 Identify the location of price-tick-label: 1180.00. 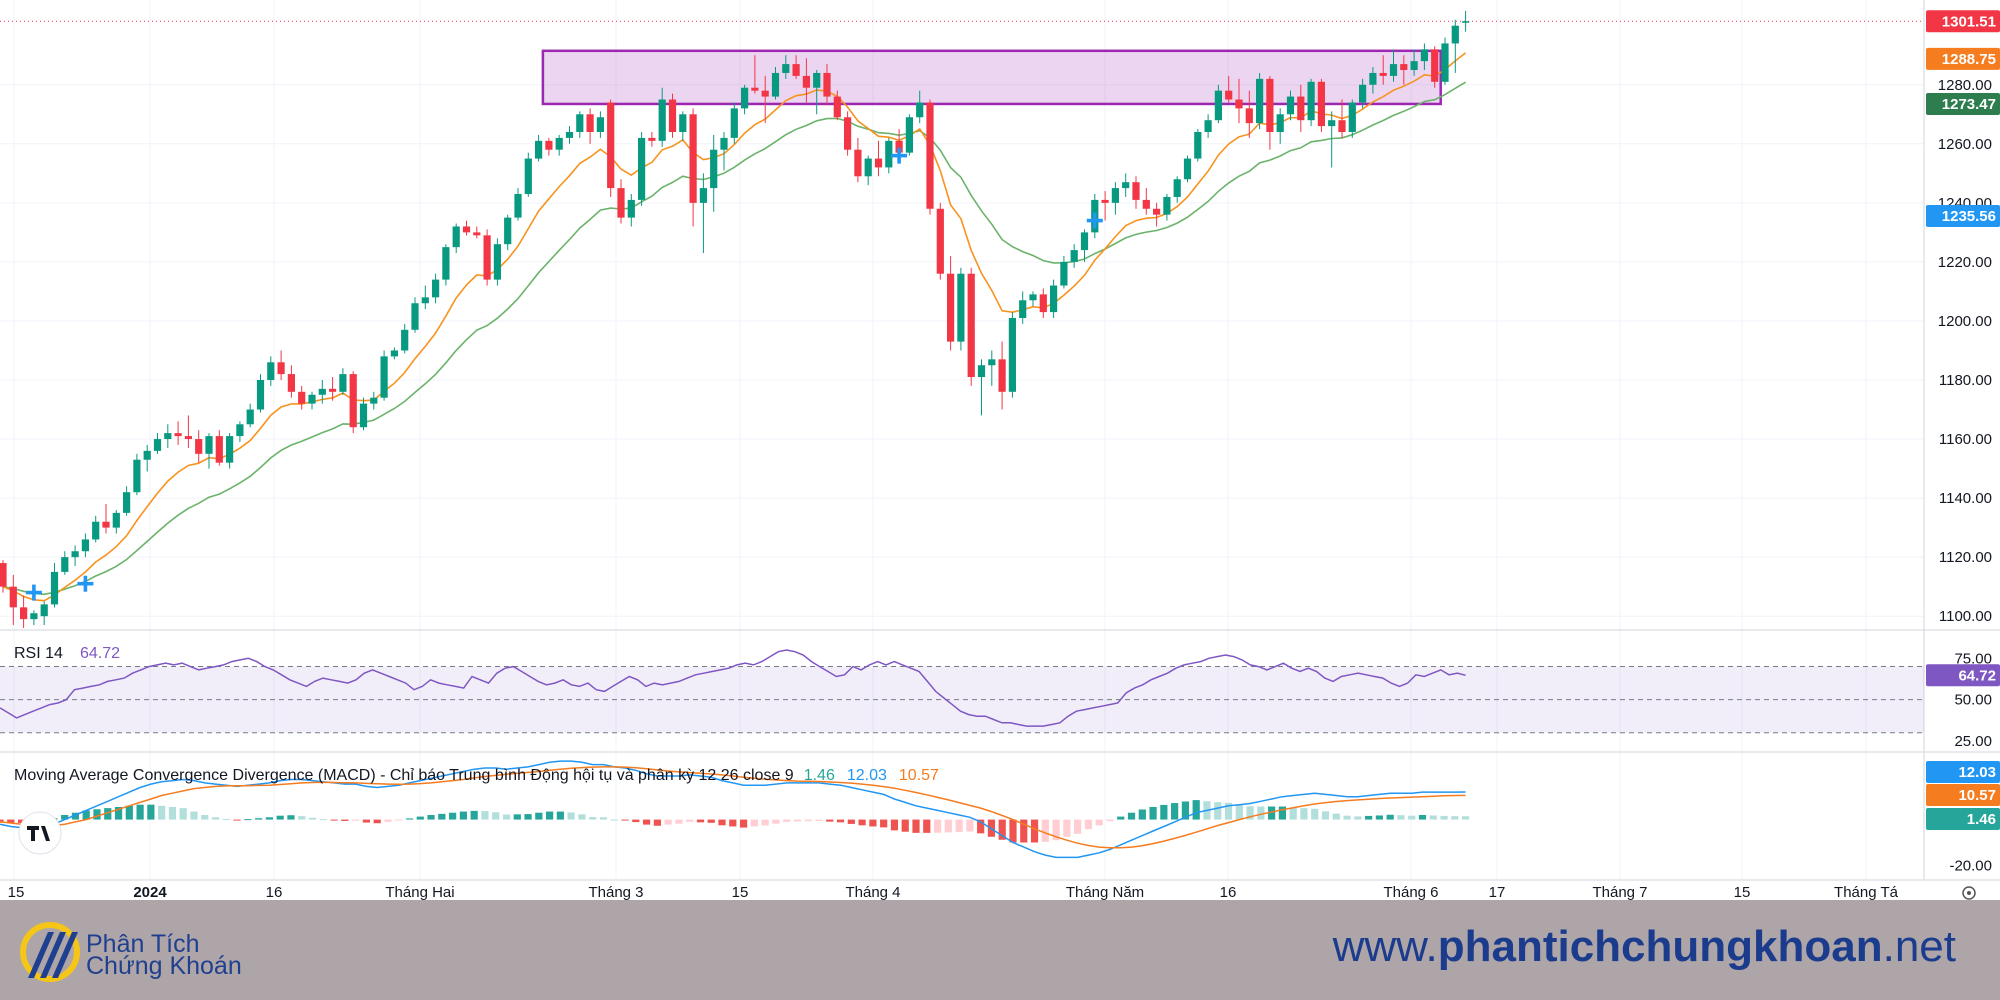
(1965, 380).